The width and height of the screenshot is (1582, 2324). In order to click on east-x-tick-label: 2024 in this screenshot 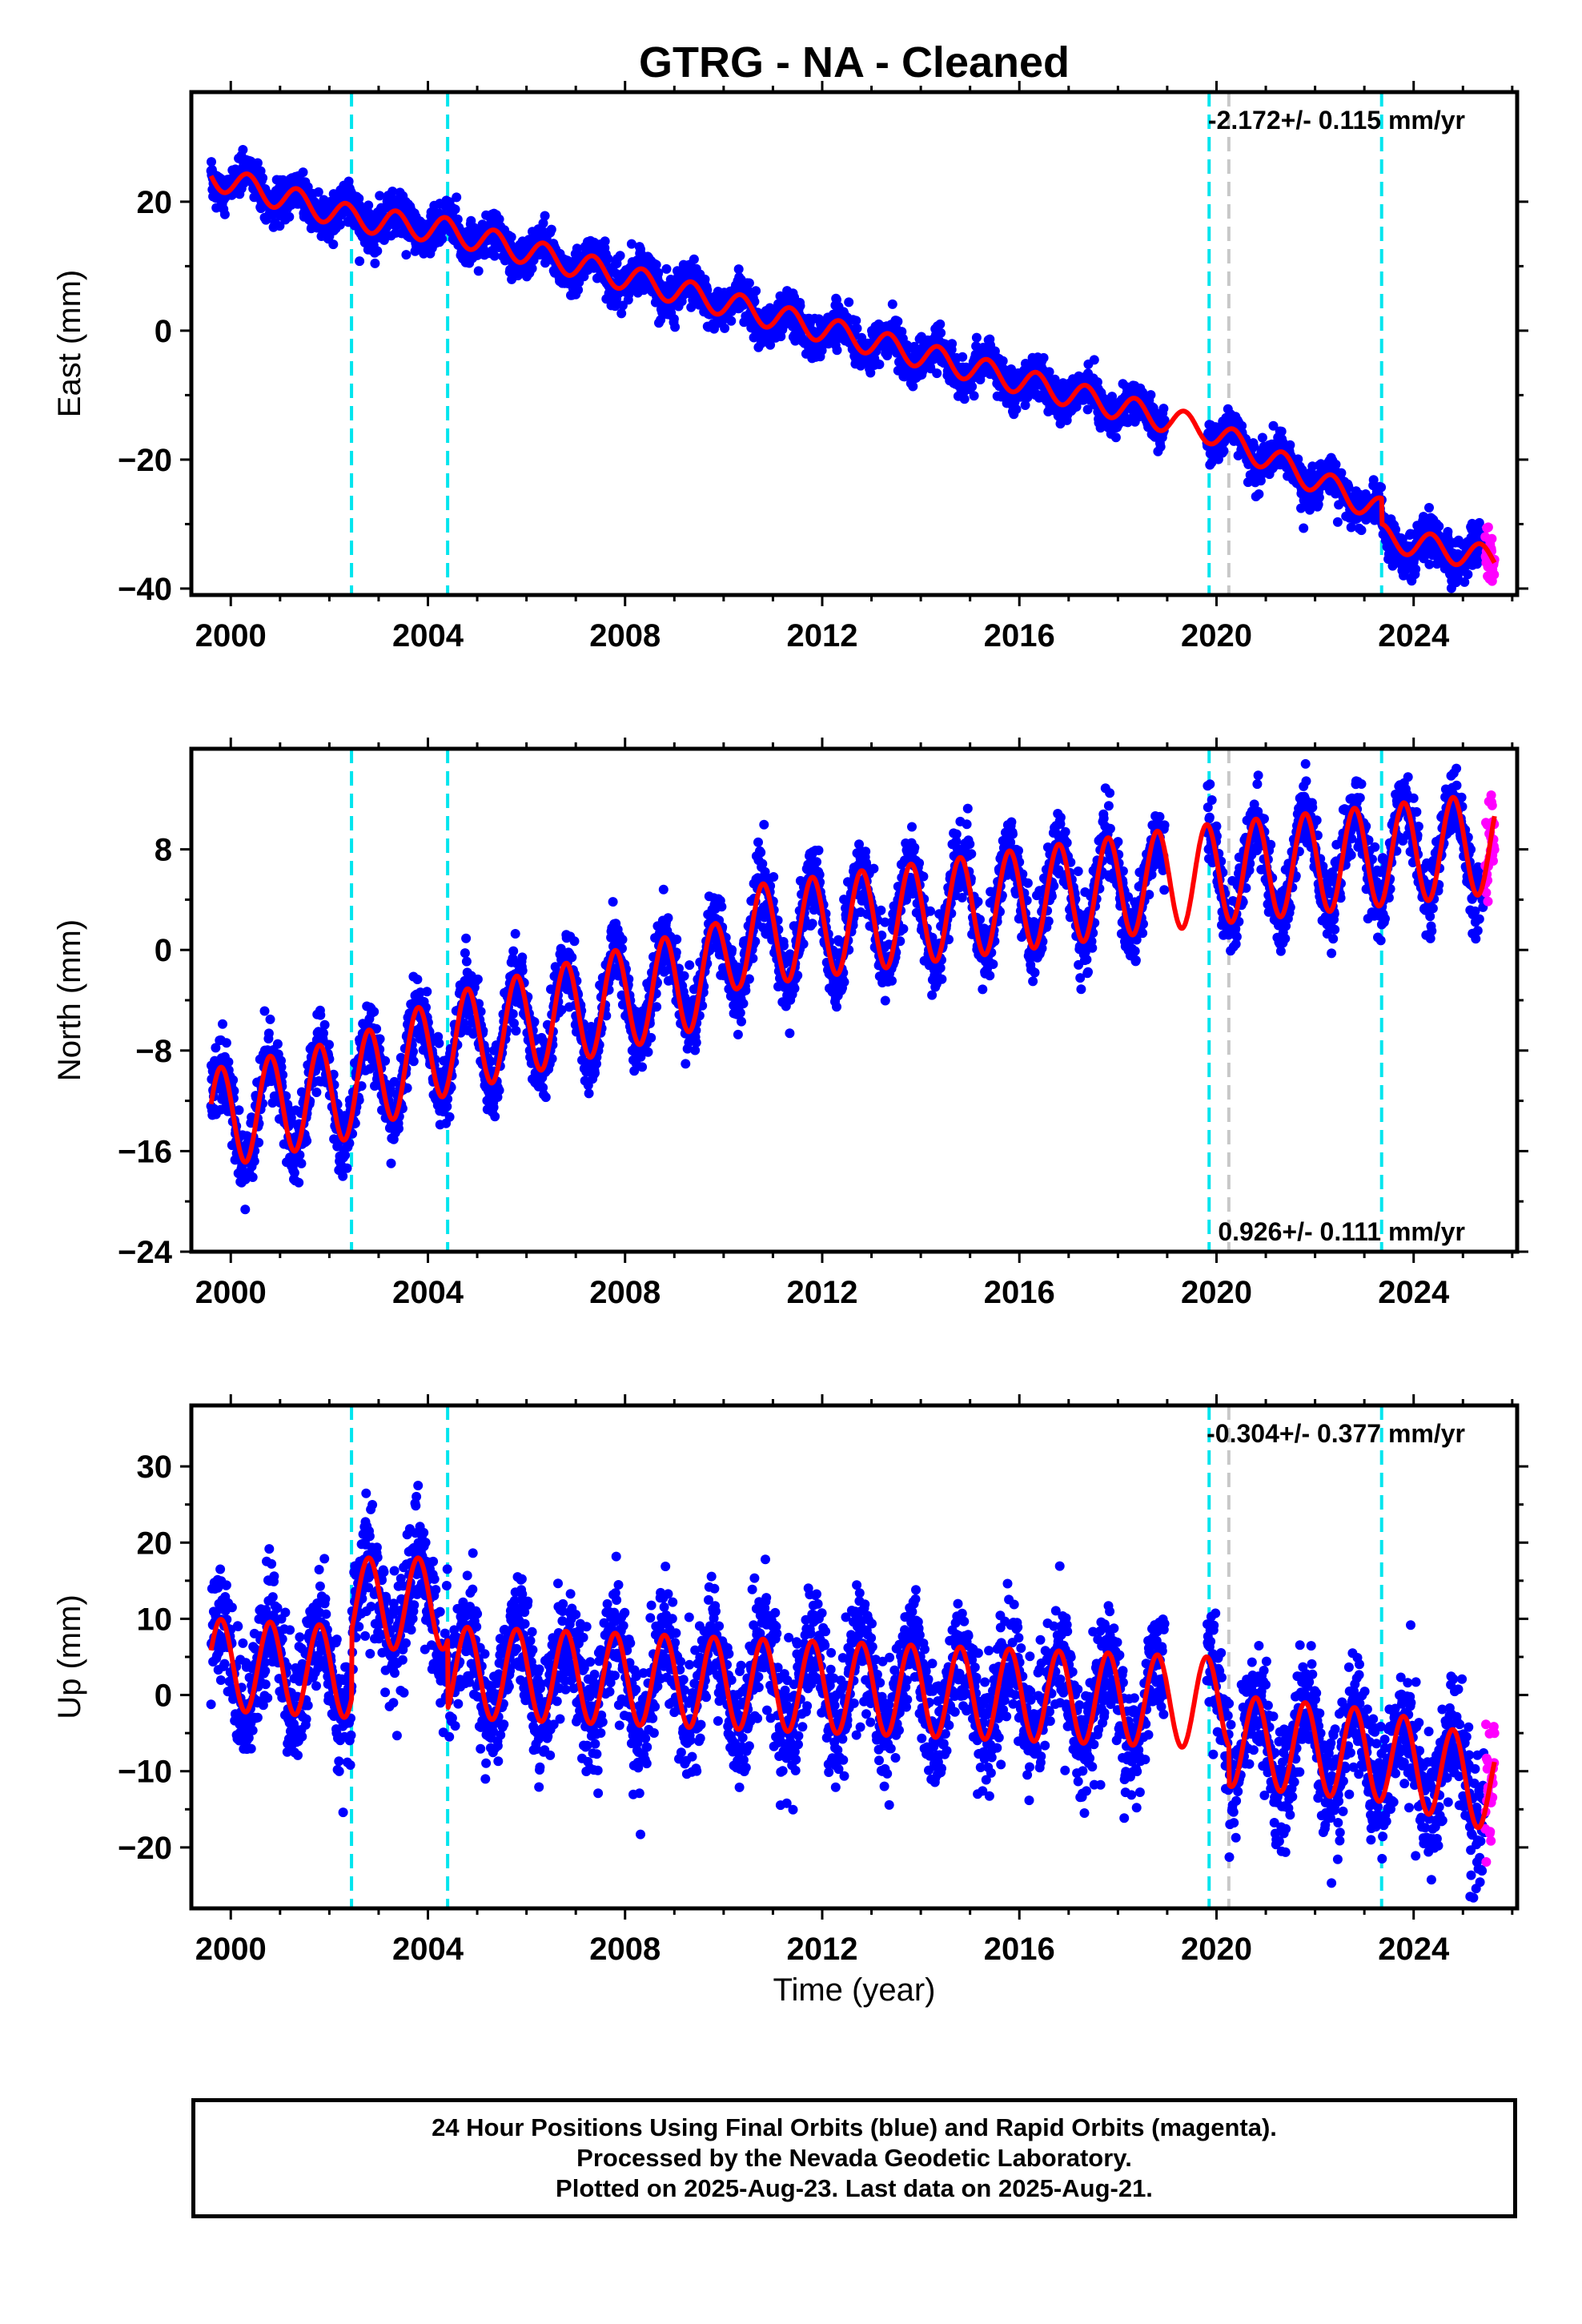, I will do `click(1414, 635)`.